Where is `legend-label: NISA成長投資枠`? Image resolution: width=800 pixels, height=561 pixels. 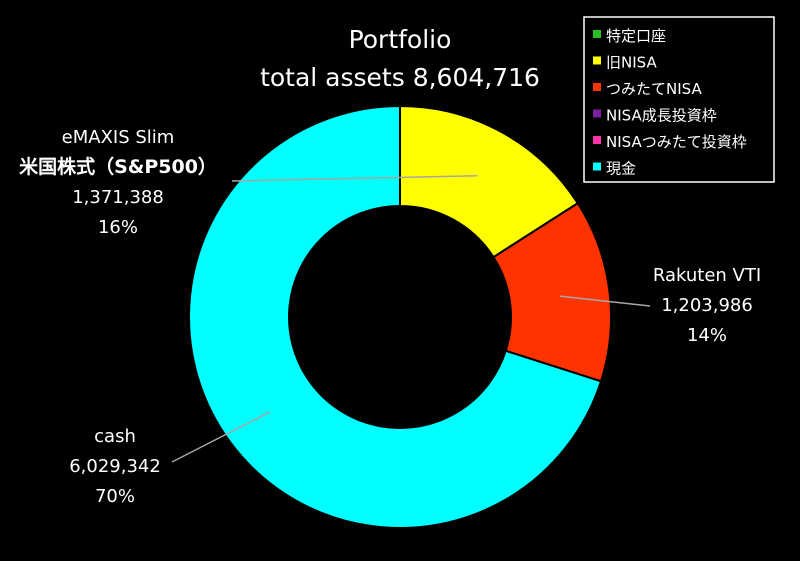
legend-label: NISA成長投資枠 is located at coordinates (661, 116).